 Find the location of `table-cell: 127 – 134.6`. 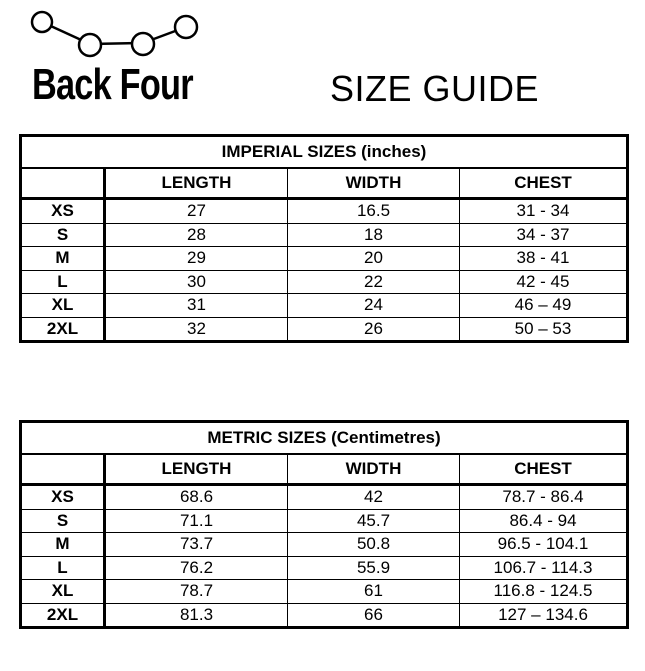

table-cell: 127 – 134.6 is located at coordinates (543, 615).